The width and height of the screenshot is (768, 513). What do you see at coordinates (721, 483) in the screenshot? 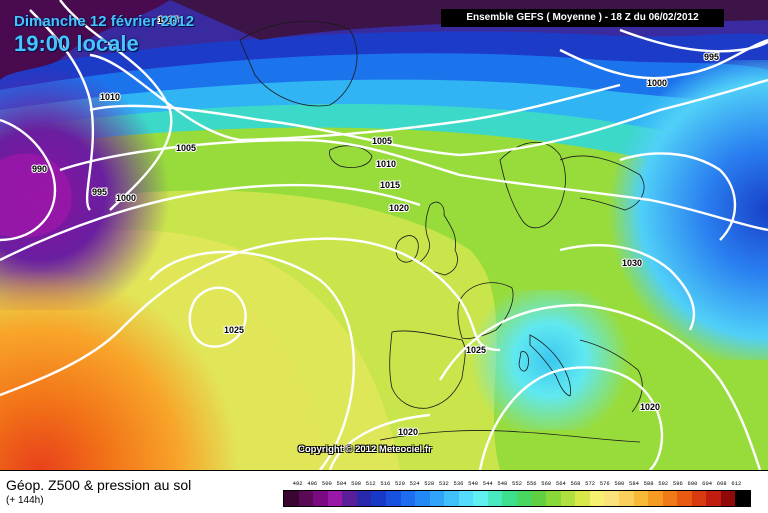
I see `scale-label: 608` at bounding box center [721, 483].